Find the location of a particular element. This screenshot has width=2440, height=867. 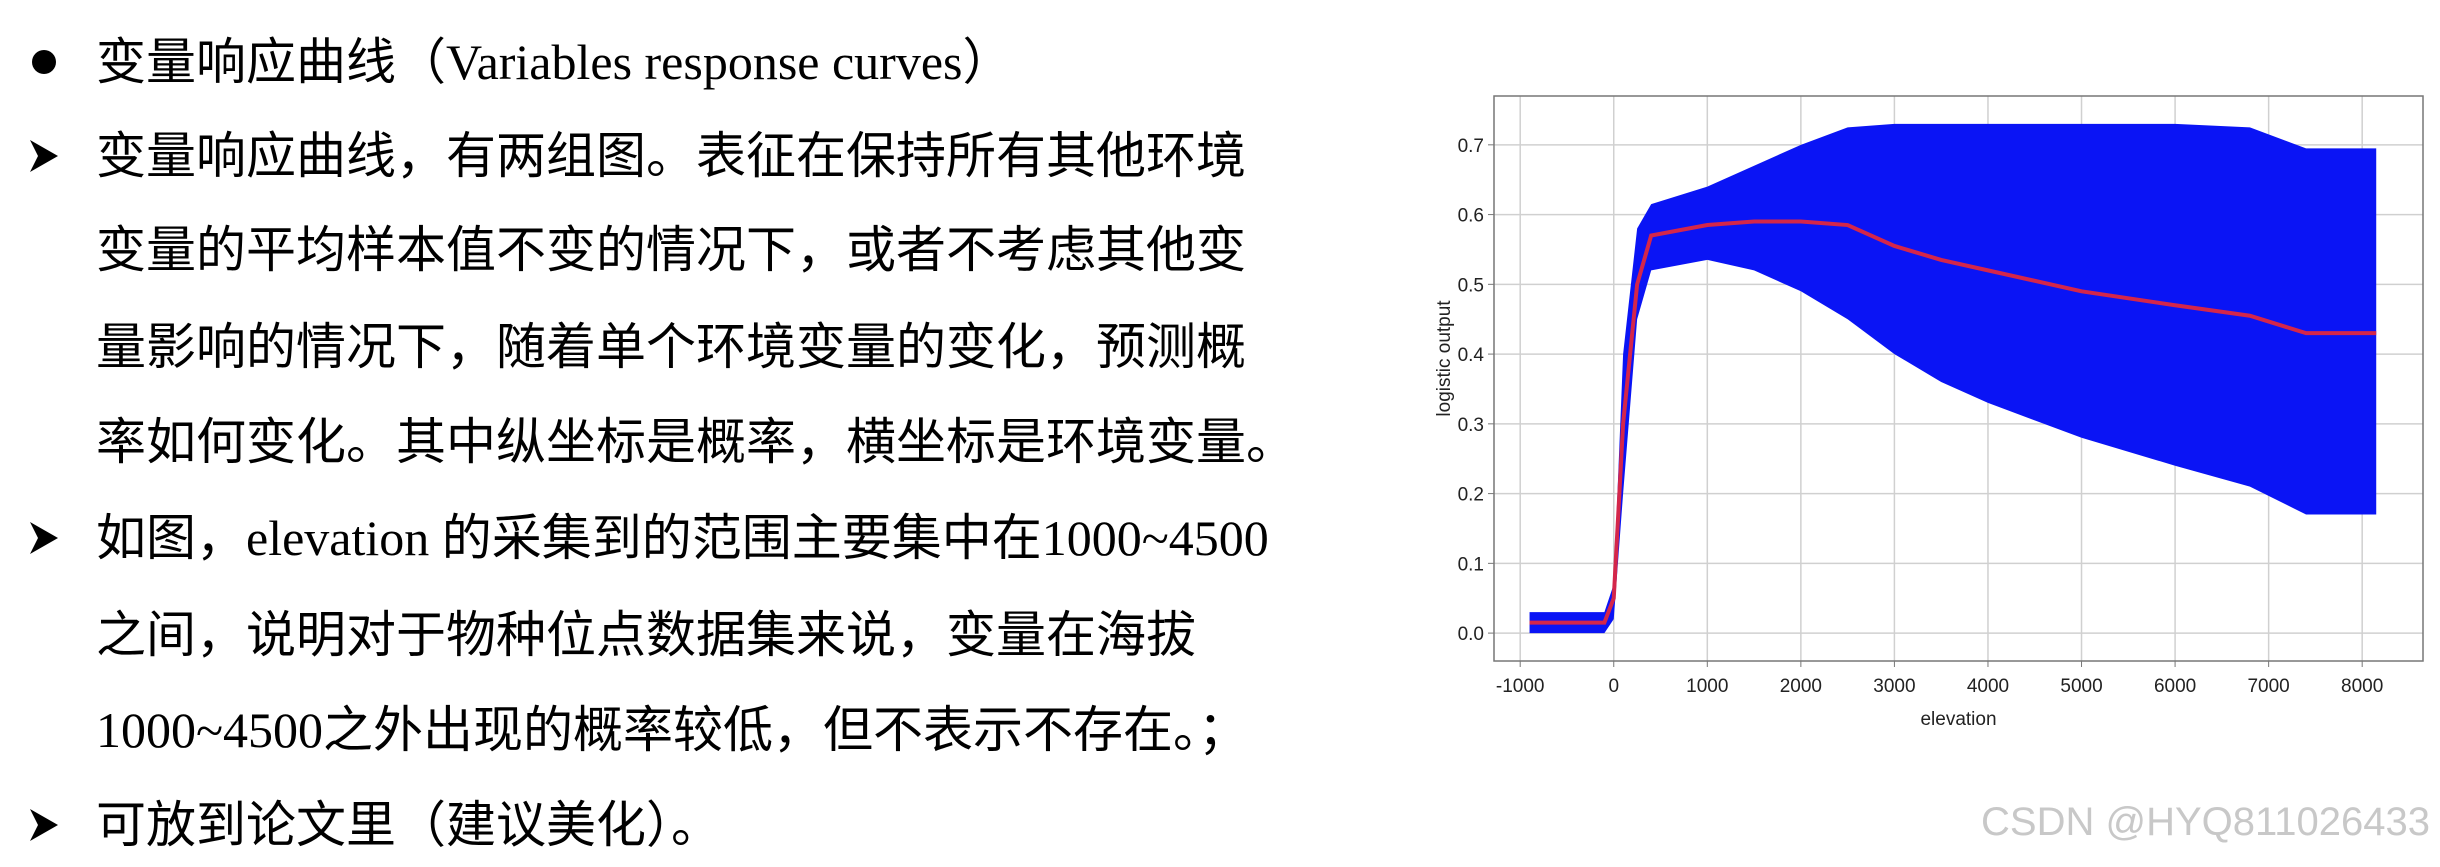

y-tick-label: 0.4 is located at coordinates (1471, 355).